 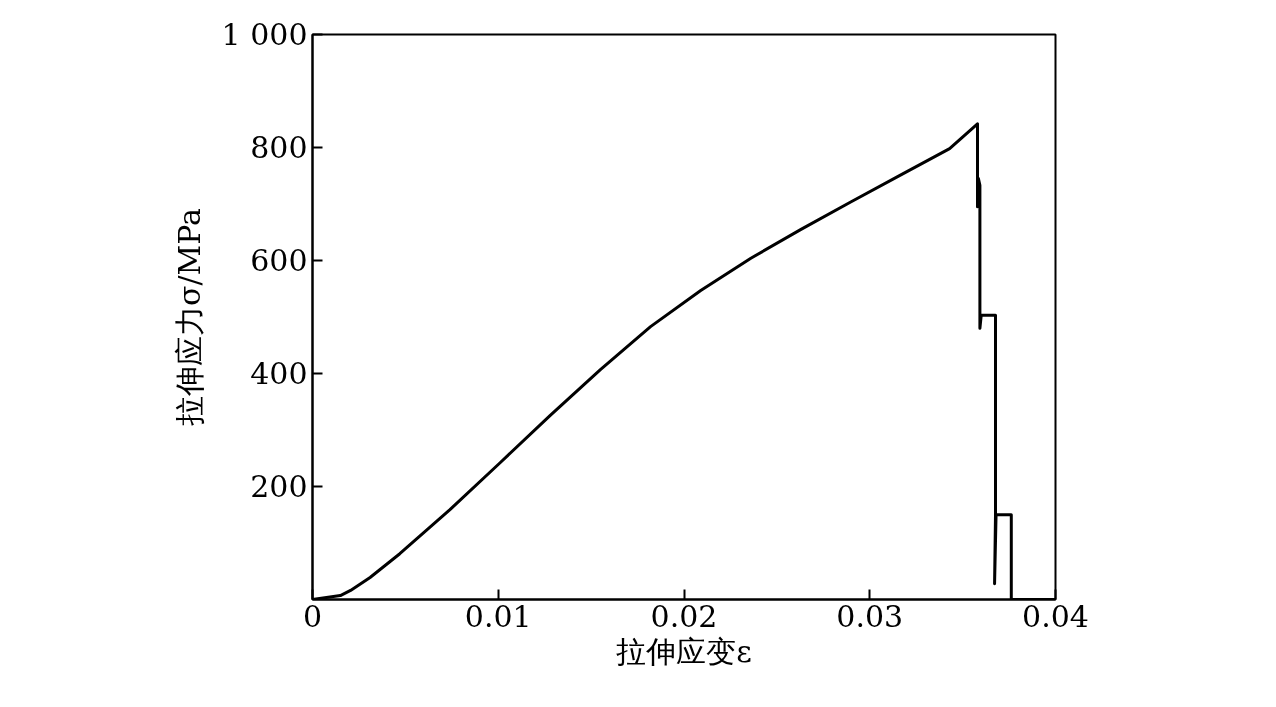 I want to click on x-tick-label: 0.04, so click(x=1055, y=616).